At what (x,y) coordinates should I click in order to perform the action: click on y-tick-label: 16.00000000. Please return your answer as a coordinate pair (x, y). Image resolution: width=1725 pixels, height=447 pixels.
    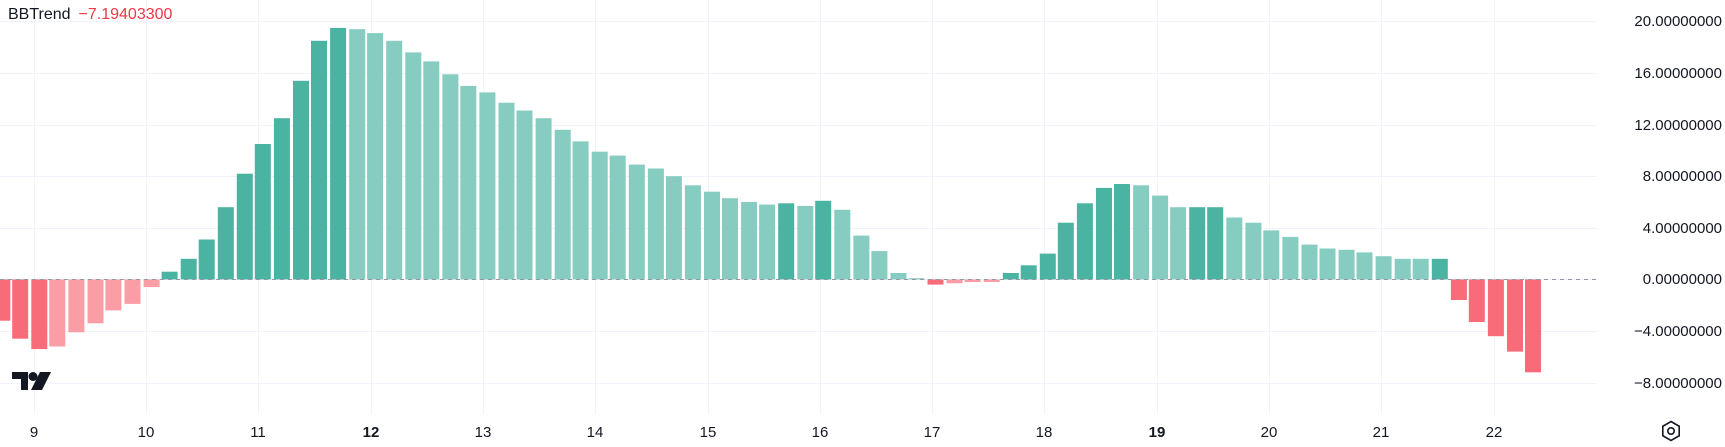
    Looking at the image, I should click on (1678, 73).